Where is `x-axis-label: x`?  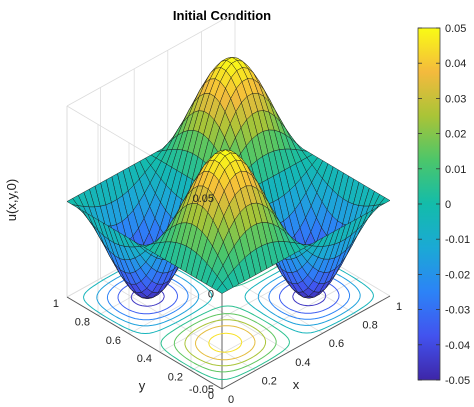 x-axis-label: x is located at coordinates (296, 384).